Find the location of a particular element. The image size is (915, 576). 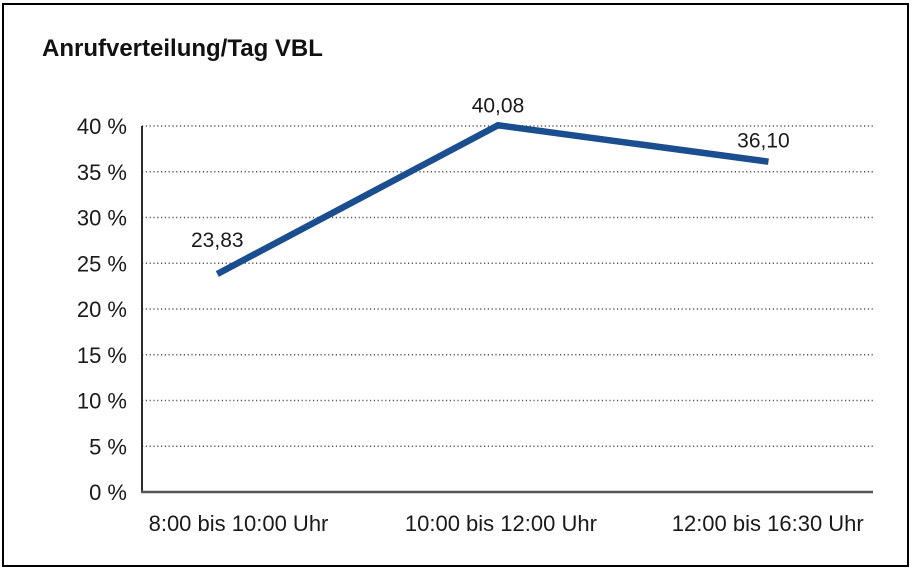

y-tick-label: 35 % is located at coordinates (102, 172).